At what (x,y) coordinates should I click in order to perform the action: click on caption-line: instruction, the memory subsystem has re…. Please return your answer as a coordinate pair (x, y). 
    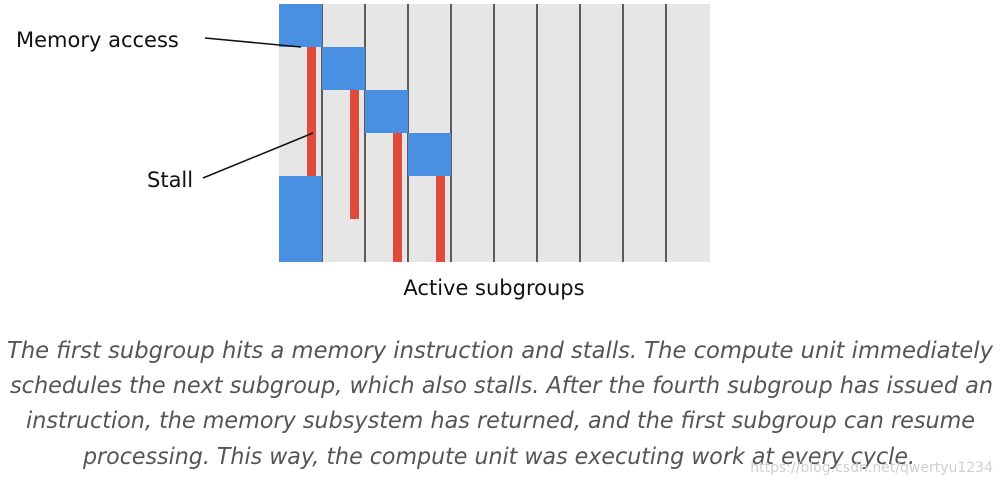
    Looking at the image, I should click on (500, 421).